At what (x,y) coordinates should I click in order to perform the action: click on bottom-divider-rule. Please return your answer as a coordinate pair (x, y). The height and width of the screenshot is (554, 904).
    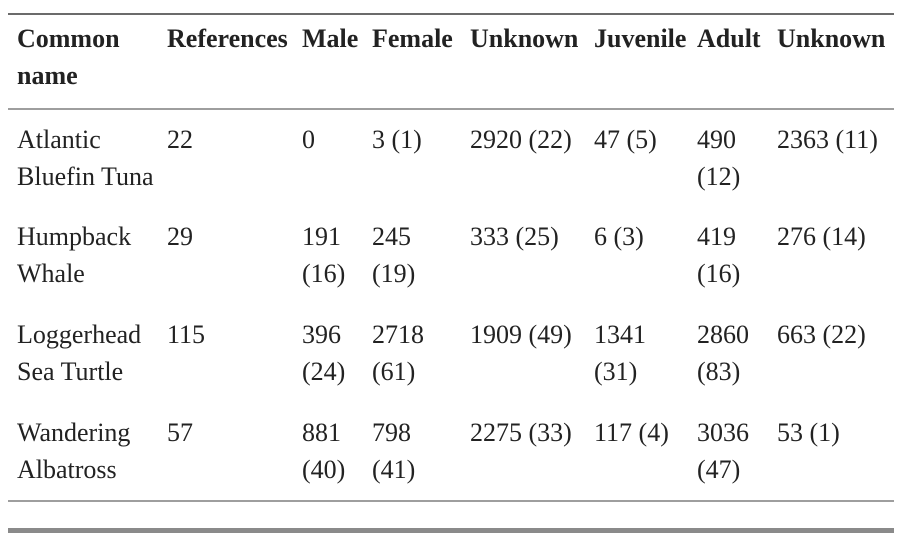
    Looking at the image, I should click on (451, 530).